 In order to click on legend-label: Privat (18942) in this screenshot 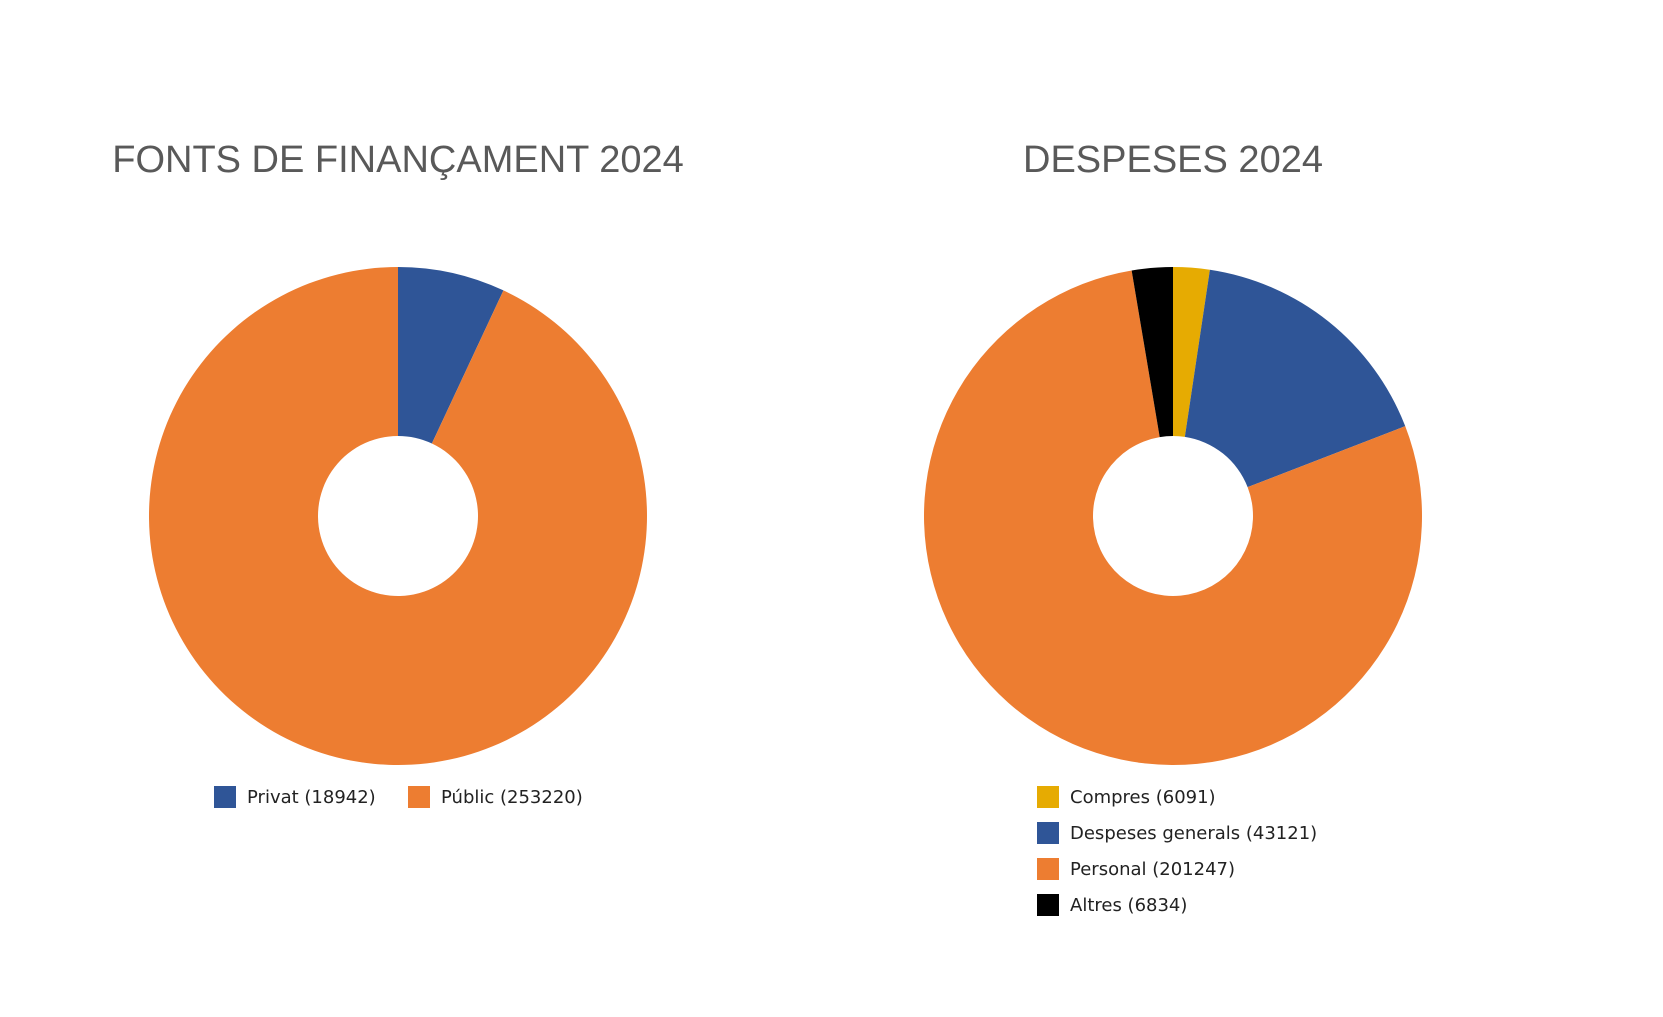, I will do `click(311, 797)`.